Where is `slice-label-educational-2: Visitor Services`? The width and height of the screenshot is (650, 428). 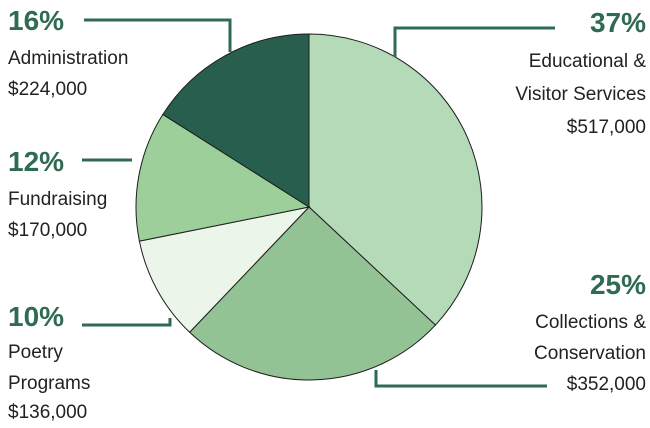
slice-label-educational-2: Visitor Services is located at coordinates (580, 94).